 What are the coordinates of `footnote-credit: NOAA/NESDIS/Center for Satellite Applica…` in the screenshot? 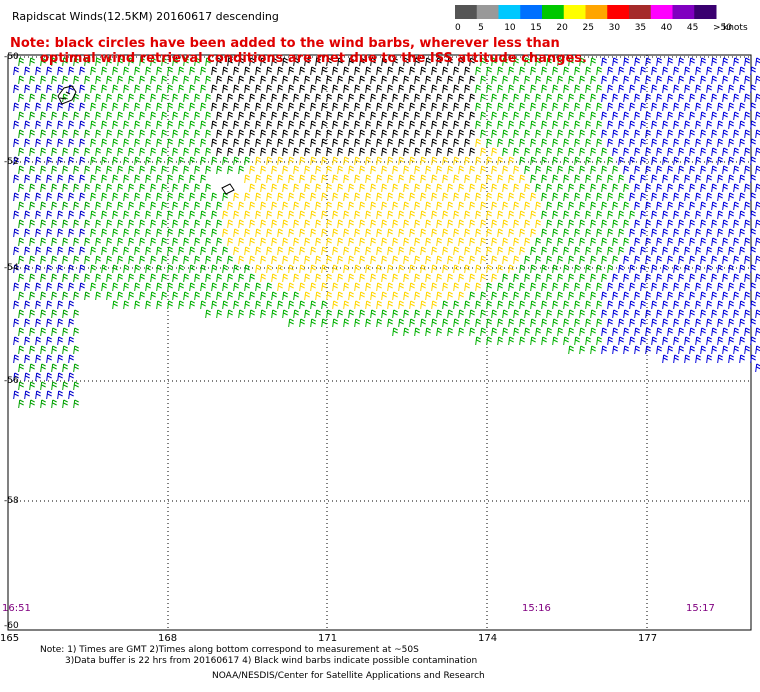 It's located at (348, 676).